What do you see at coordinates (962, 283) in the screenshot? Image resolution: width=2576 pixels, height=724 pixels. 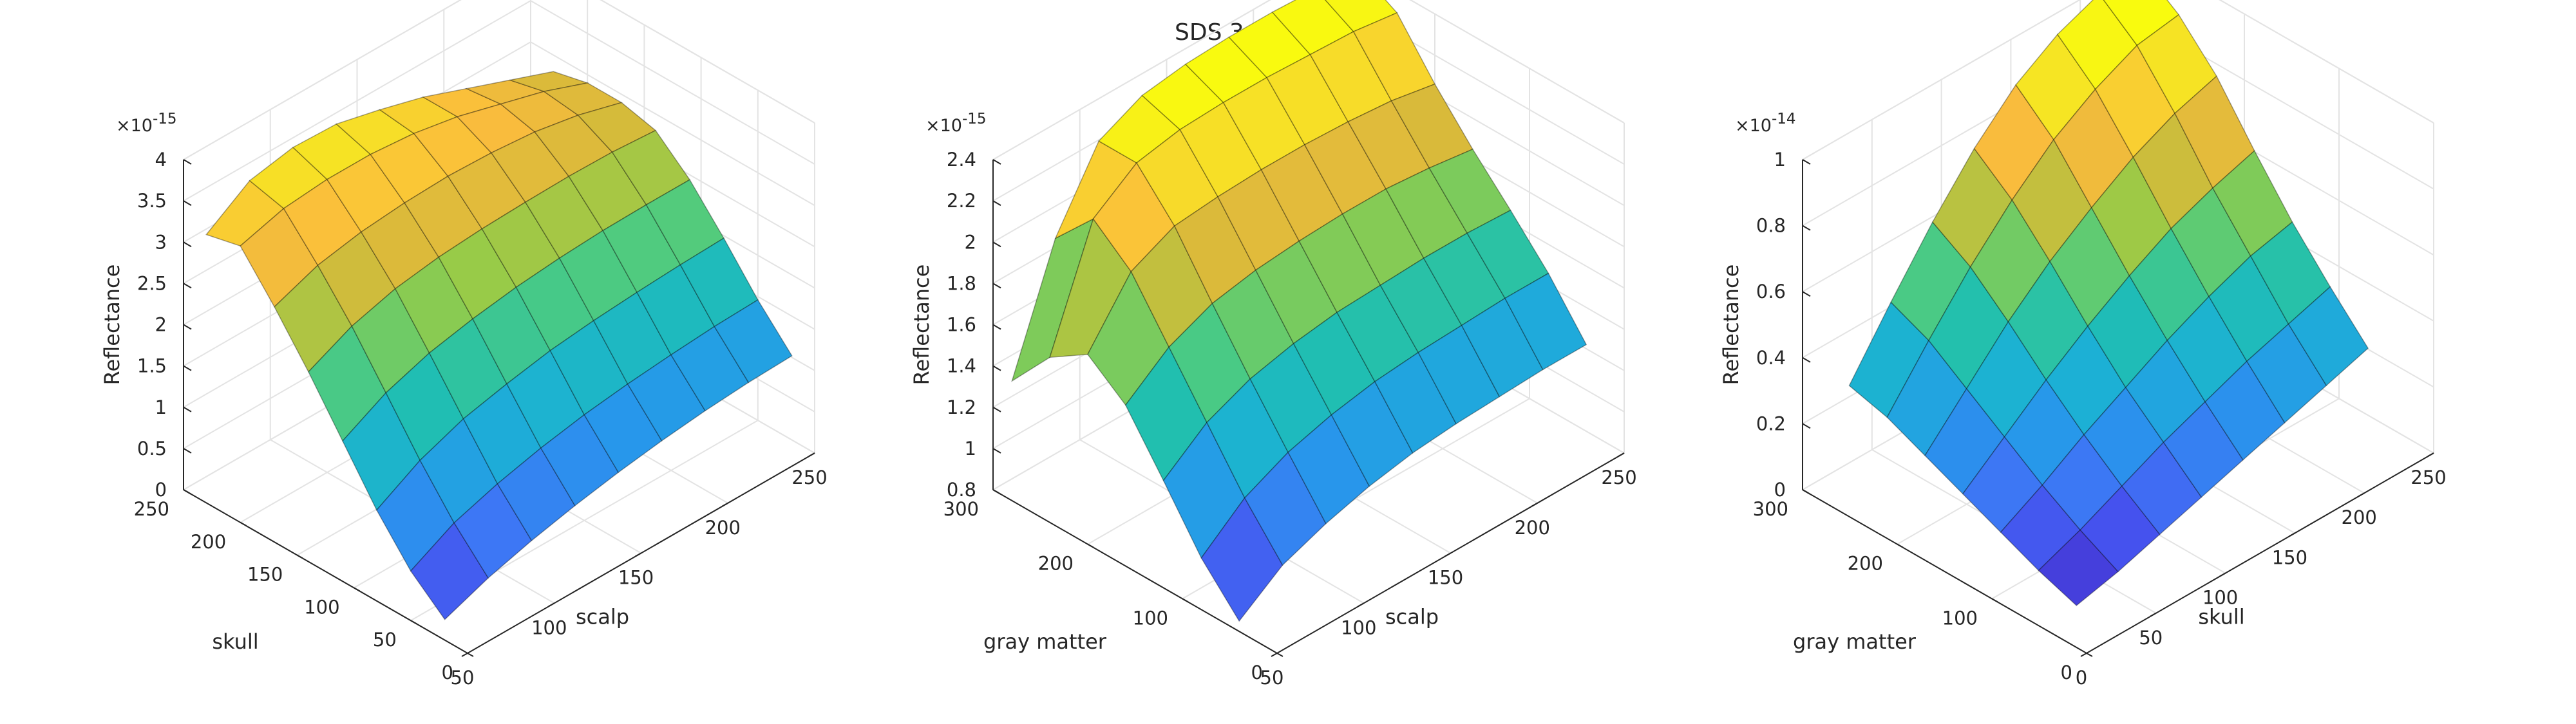 I see `z-tick-label: 1.8` at bounding box center [962, 283].